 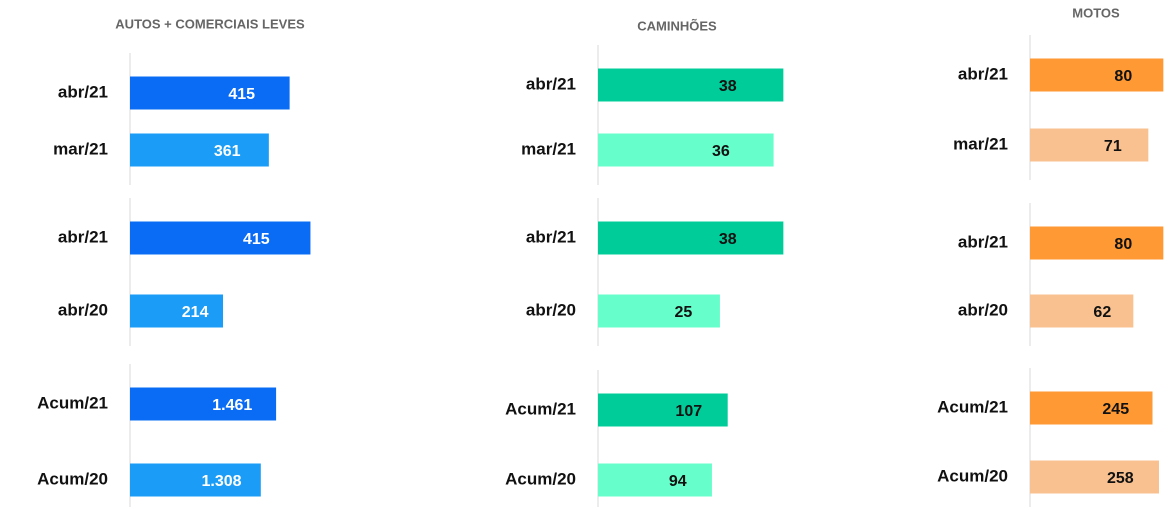 I want to click on value-label: 107, so click(x=688, y=411).